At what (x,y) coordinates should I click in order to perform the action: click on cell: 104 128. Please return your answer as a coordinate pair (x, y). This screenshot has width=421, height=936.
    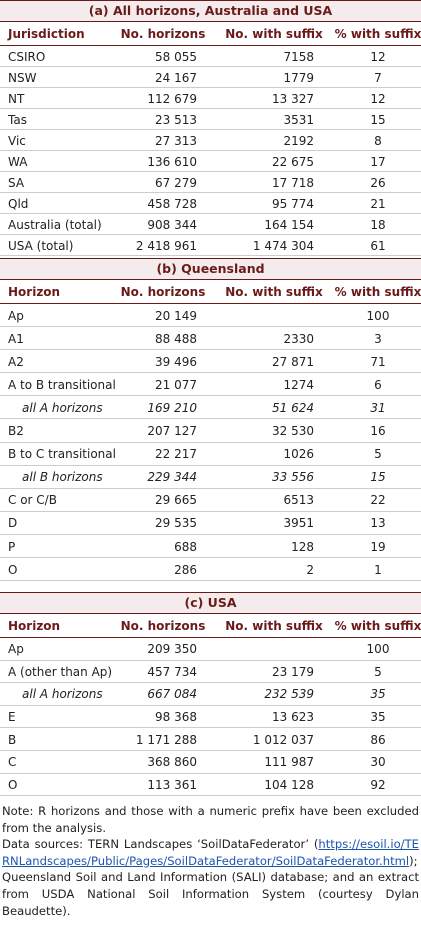
    Looking at the image, I should click on (289, 784).